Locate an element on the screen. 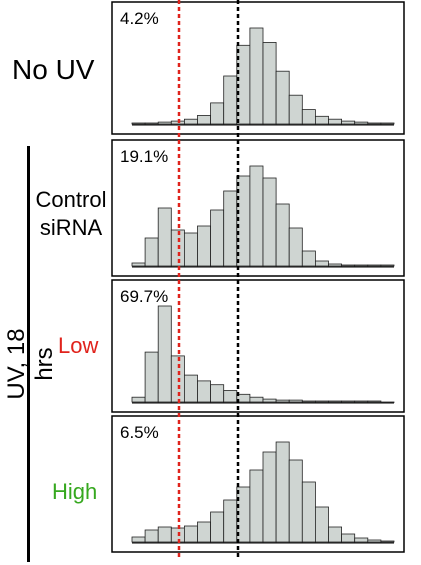 The height and width of the screenshot is (565, 421). percent-annotation: 69.7% is located at coordinates (144, 296).